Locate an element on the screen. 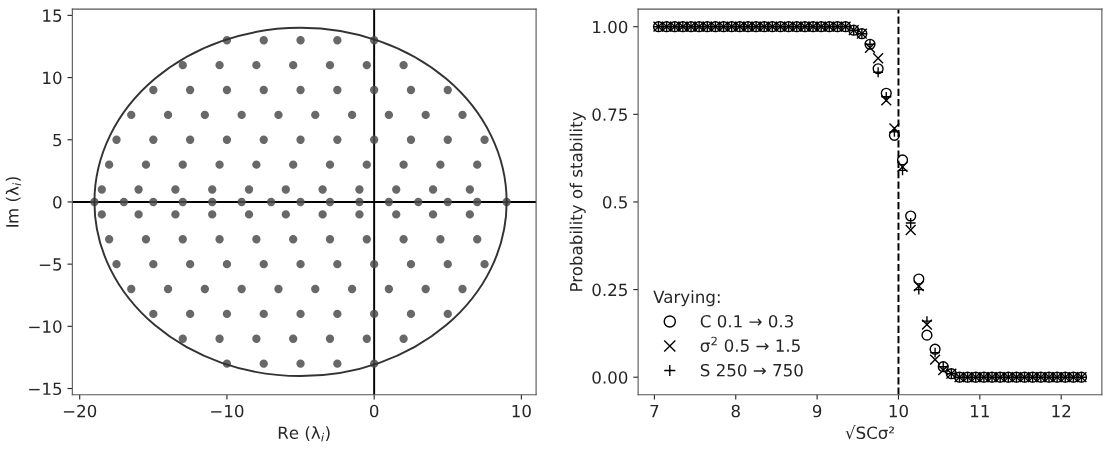 The width and height of the screenshot is (1113, 459). y-tick-label: 0.00 is located at coordinates (610, 377).